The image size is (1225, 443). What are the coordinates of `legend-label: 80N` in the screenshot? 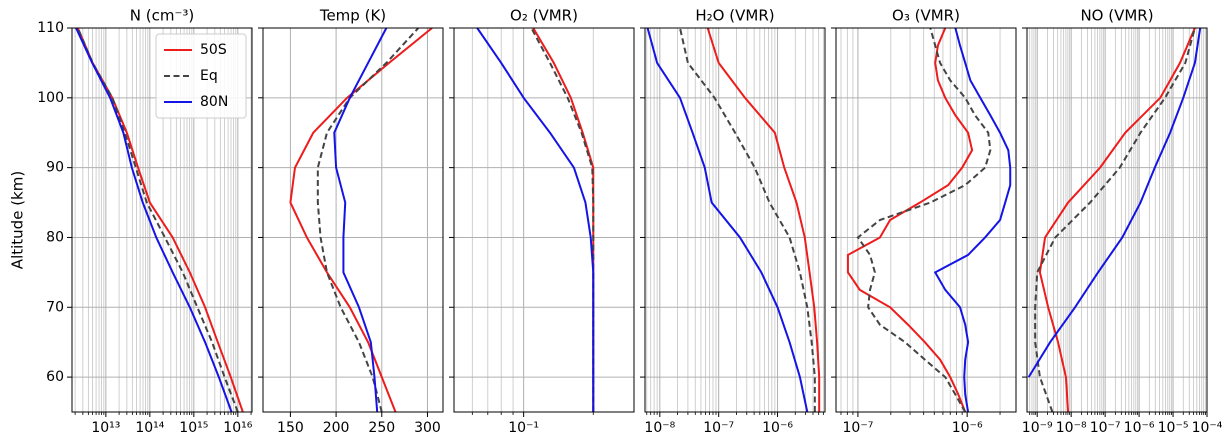 It's located at (214, 102).